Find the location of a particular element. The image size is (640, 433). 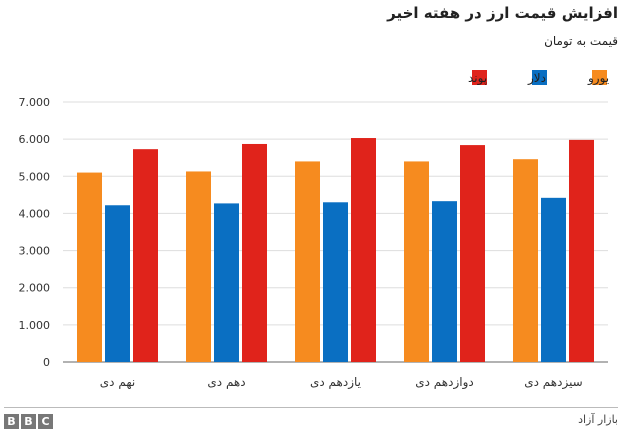

x-tick-label: دوازدهم دی is located at coordinates (444, 382).